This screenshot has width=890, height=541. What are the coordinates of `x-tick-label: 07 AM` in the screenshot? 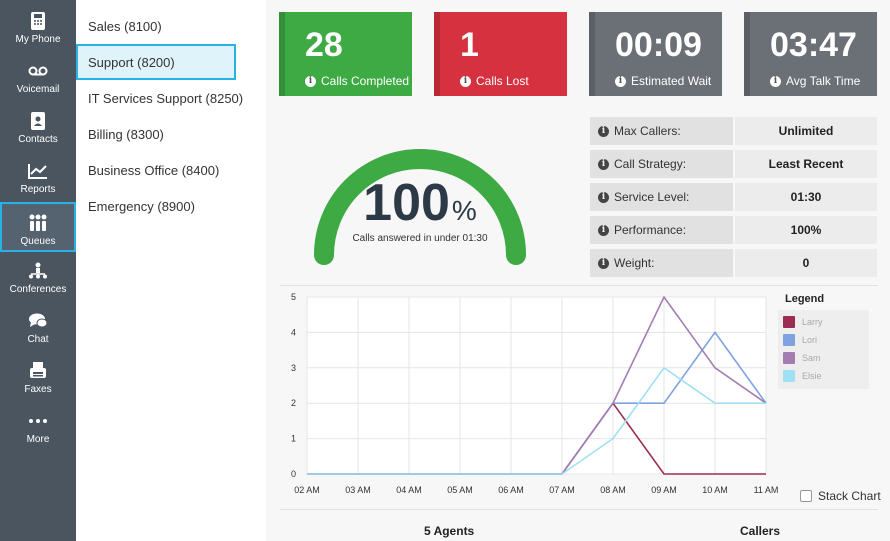 It's located at (562, 490).